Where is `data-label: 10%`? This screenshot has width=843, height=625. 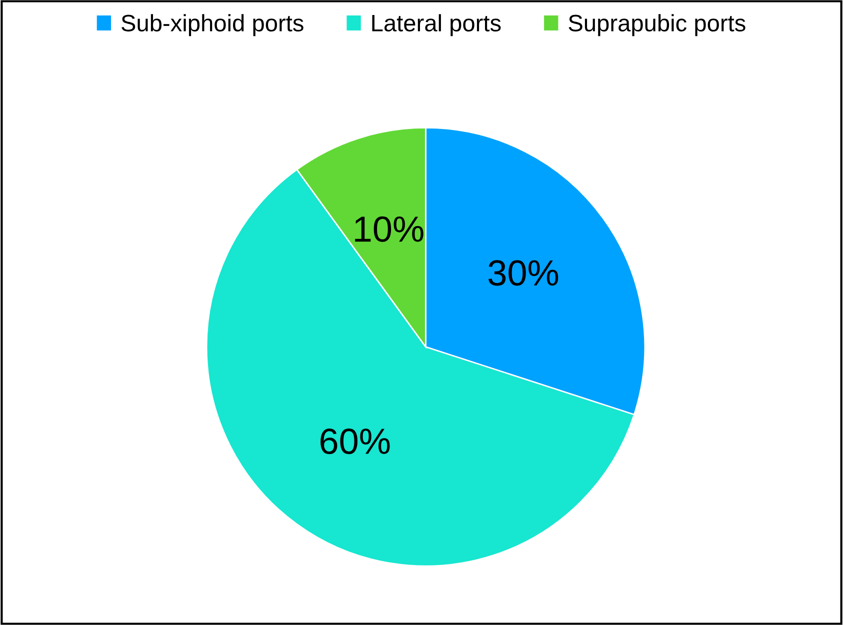
data-label: 10% is located at coordinates (389, 229).